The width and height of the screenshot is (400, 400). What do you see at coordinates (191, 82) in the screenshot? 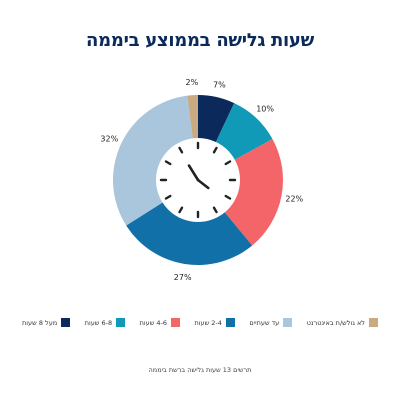
I see `slice-value-label: 2%` at bounding box center [191, 82].